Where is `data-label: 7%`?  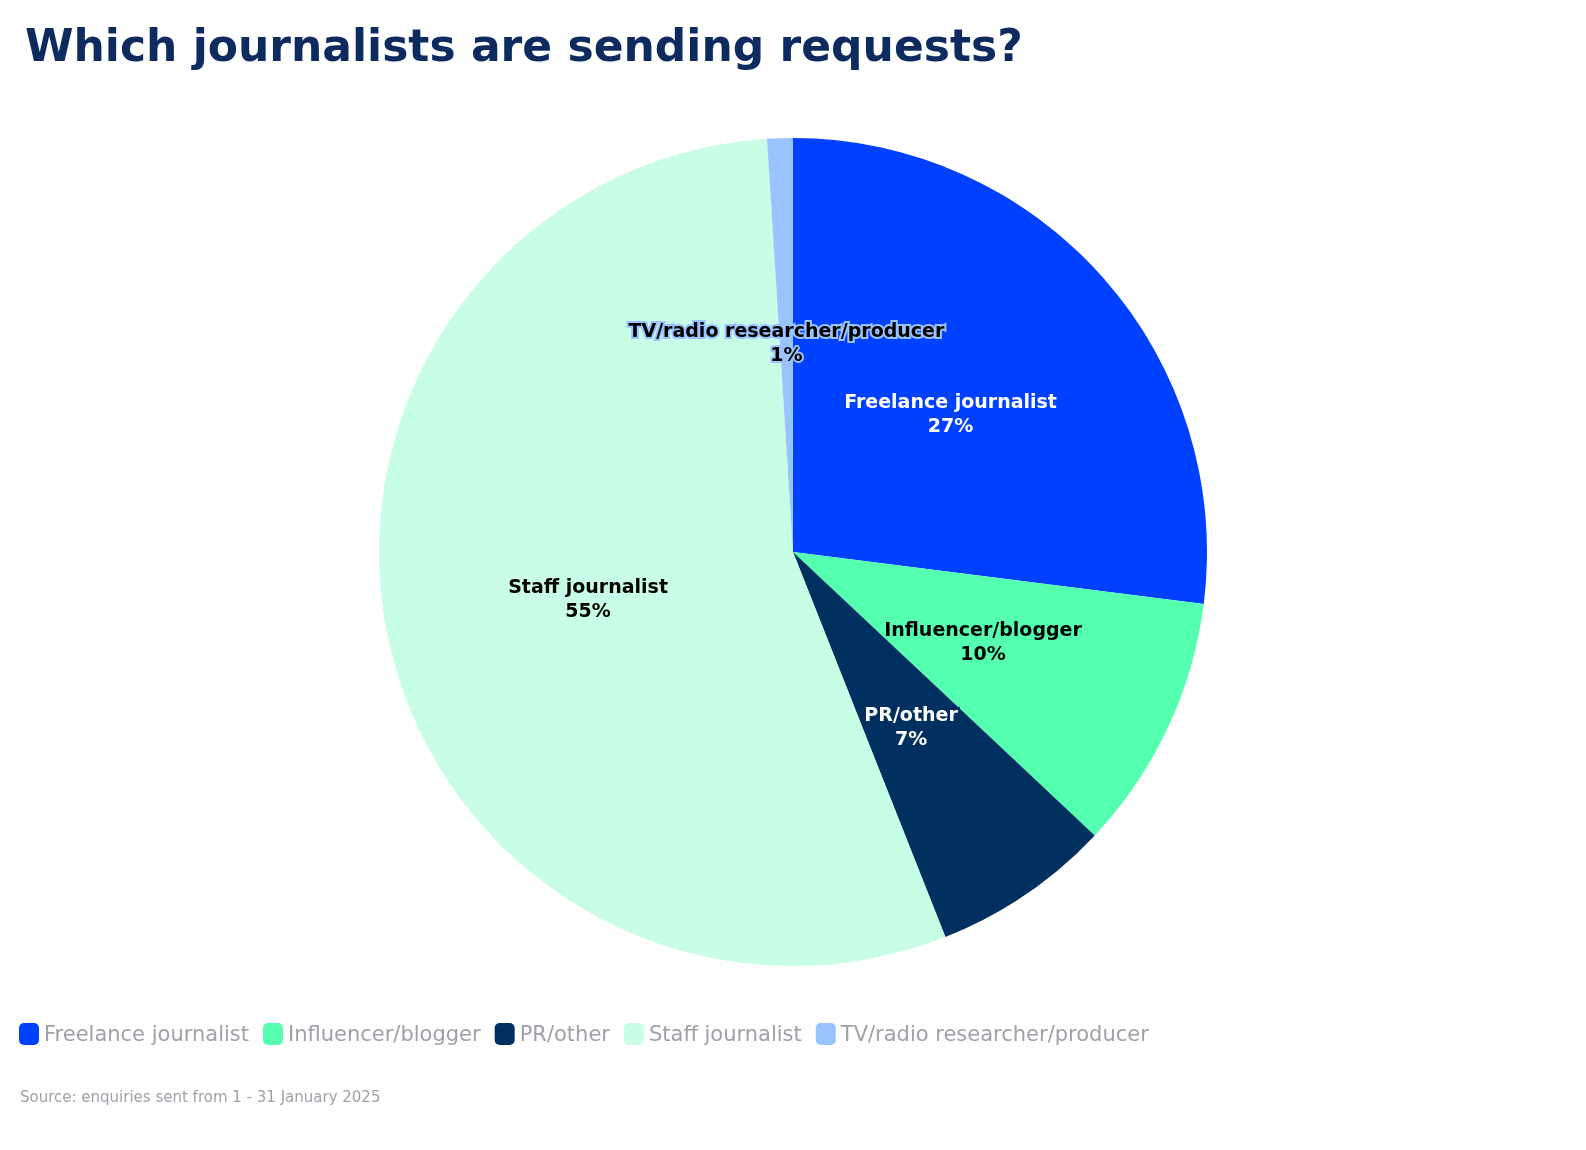 data-label: 7% is located at coordinates (911, 737).